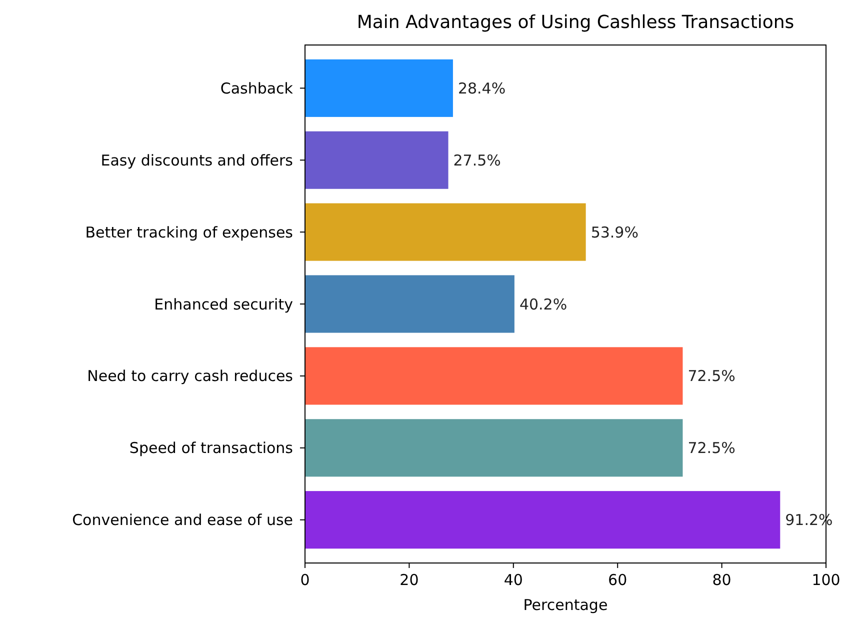 Image resolution: width=846 pixels, height=626 pixels. What do you see at coordinates (513, 580) in the screenshot?
I see `x-tick-label: 40` at bounding box center [513, 580].